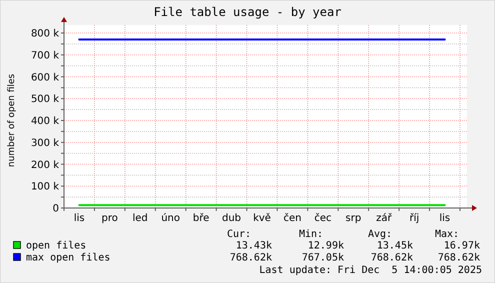 The width and height of the screenshot is (495, 283). What do you see at coordinates (384, 218) in the screenshot?
I see `x-tick-label: zář` at bounding box center [384, 218].